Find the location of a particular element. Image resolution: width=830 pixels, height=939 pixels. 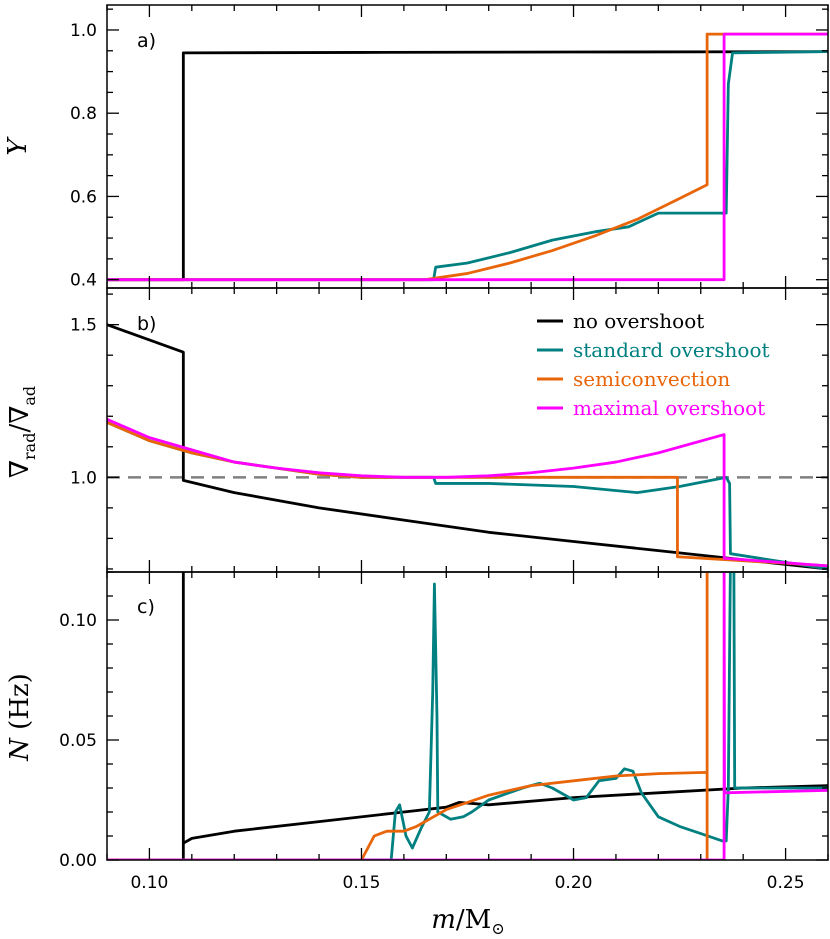

panel-b-ylabel: ∇rad/∇ad is located at coordinates (22, 432).